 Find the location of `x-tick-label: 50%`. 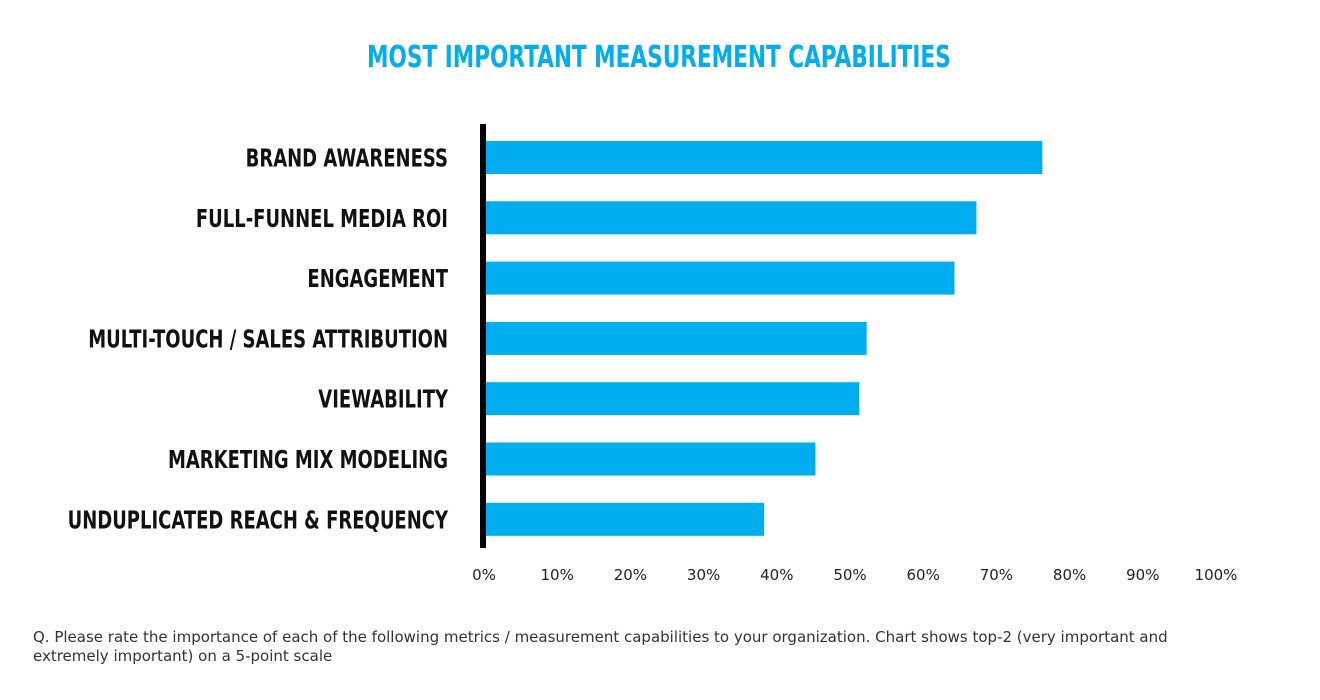

x-tick-label: 50% is located at coordinates (849, 575).